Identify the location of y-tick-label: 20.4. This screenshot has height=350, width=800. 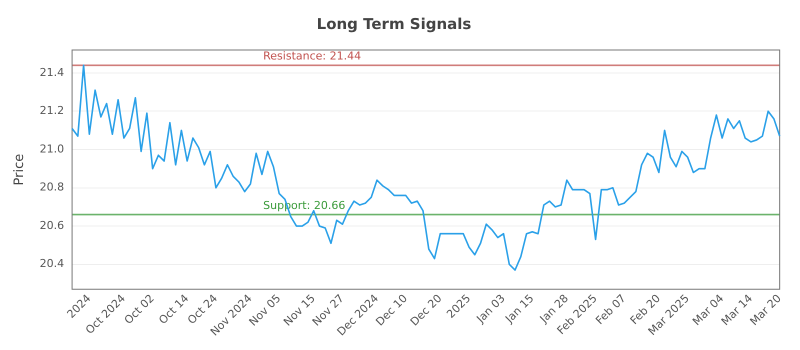
(52, 263).